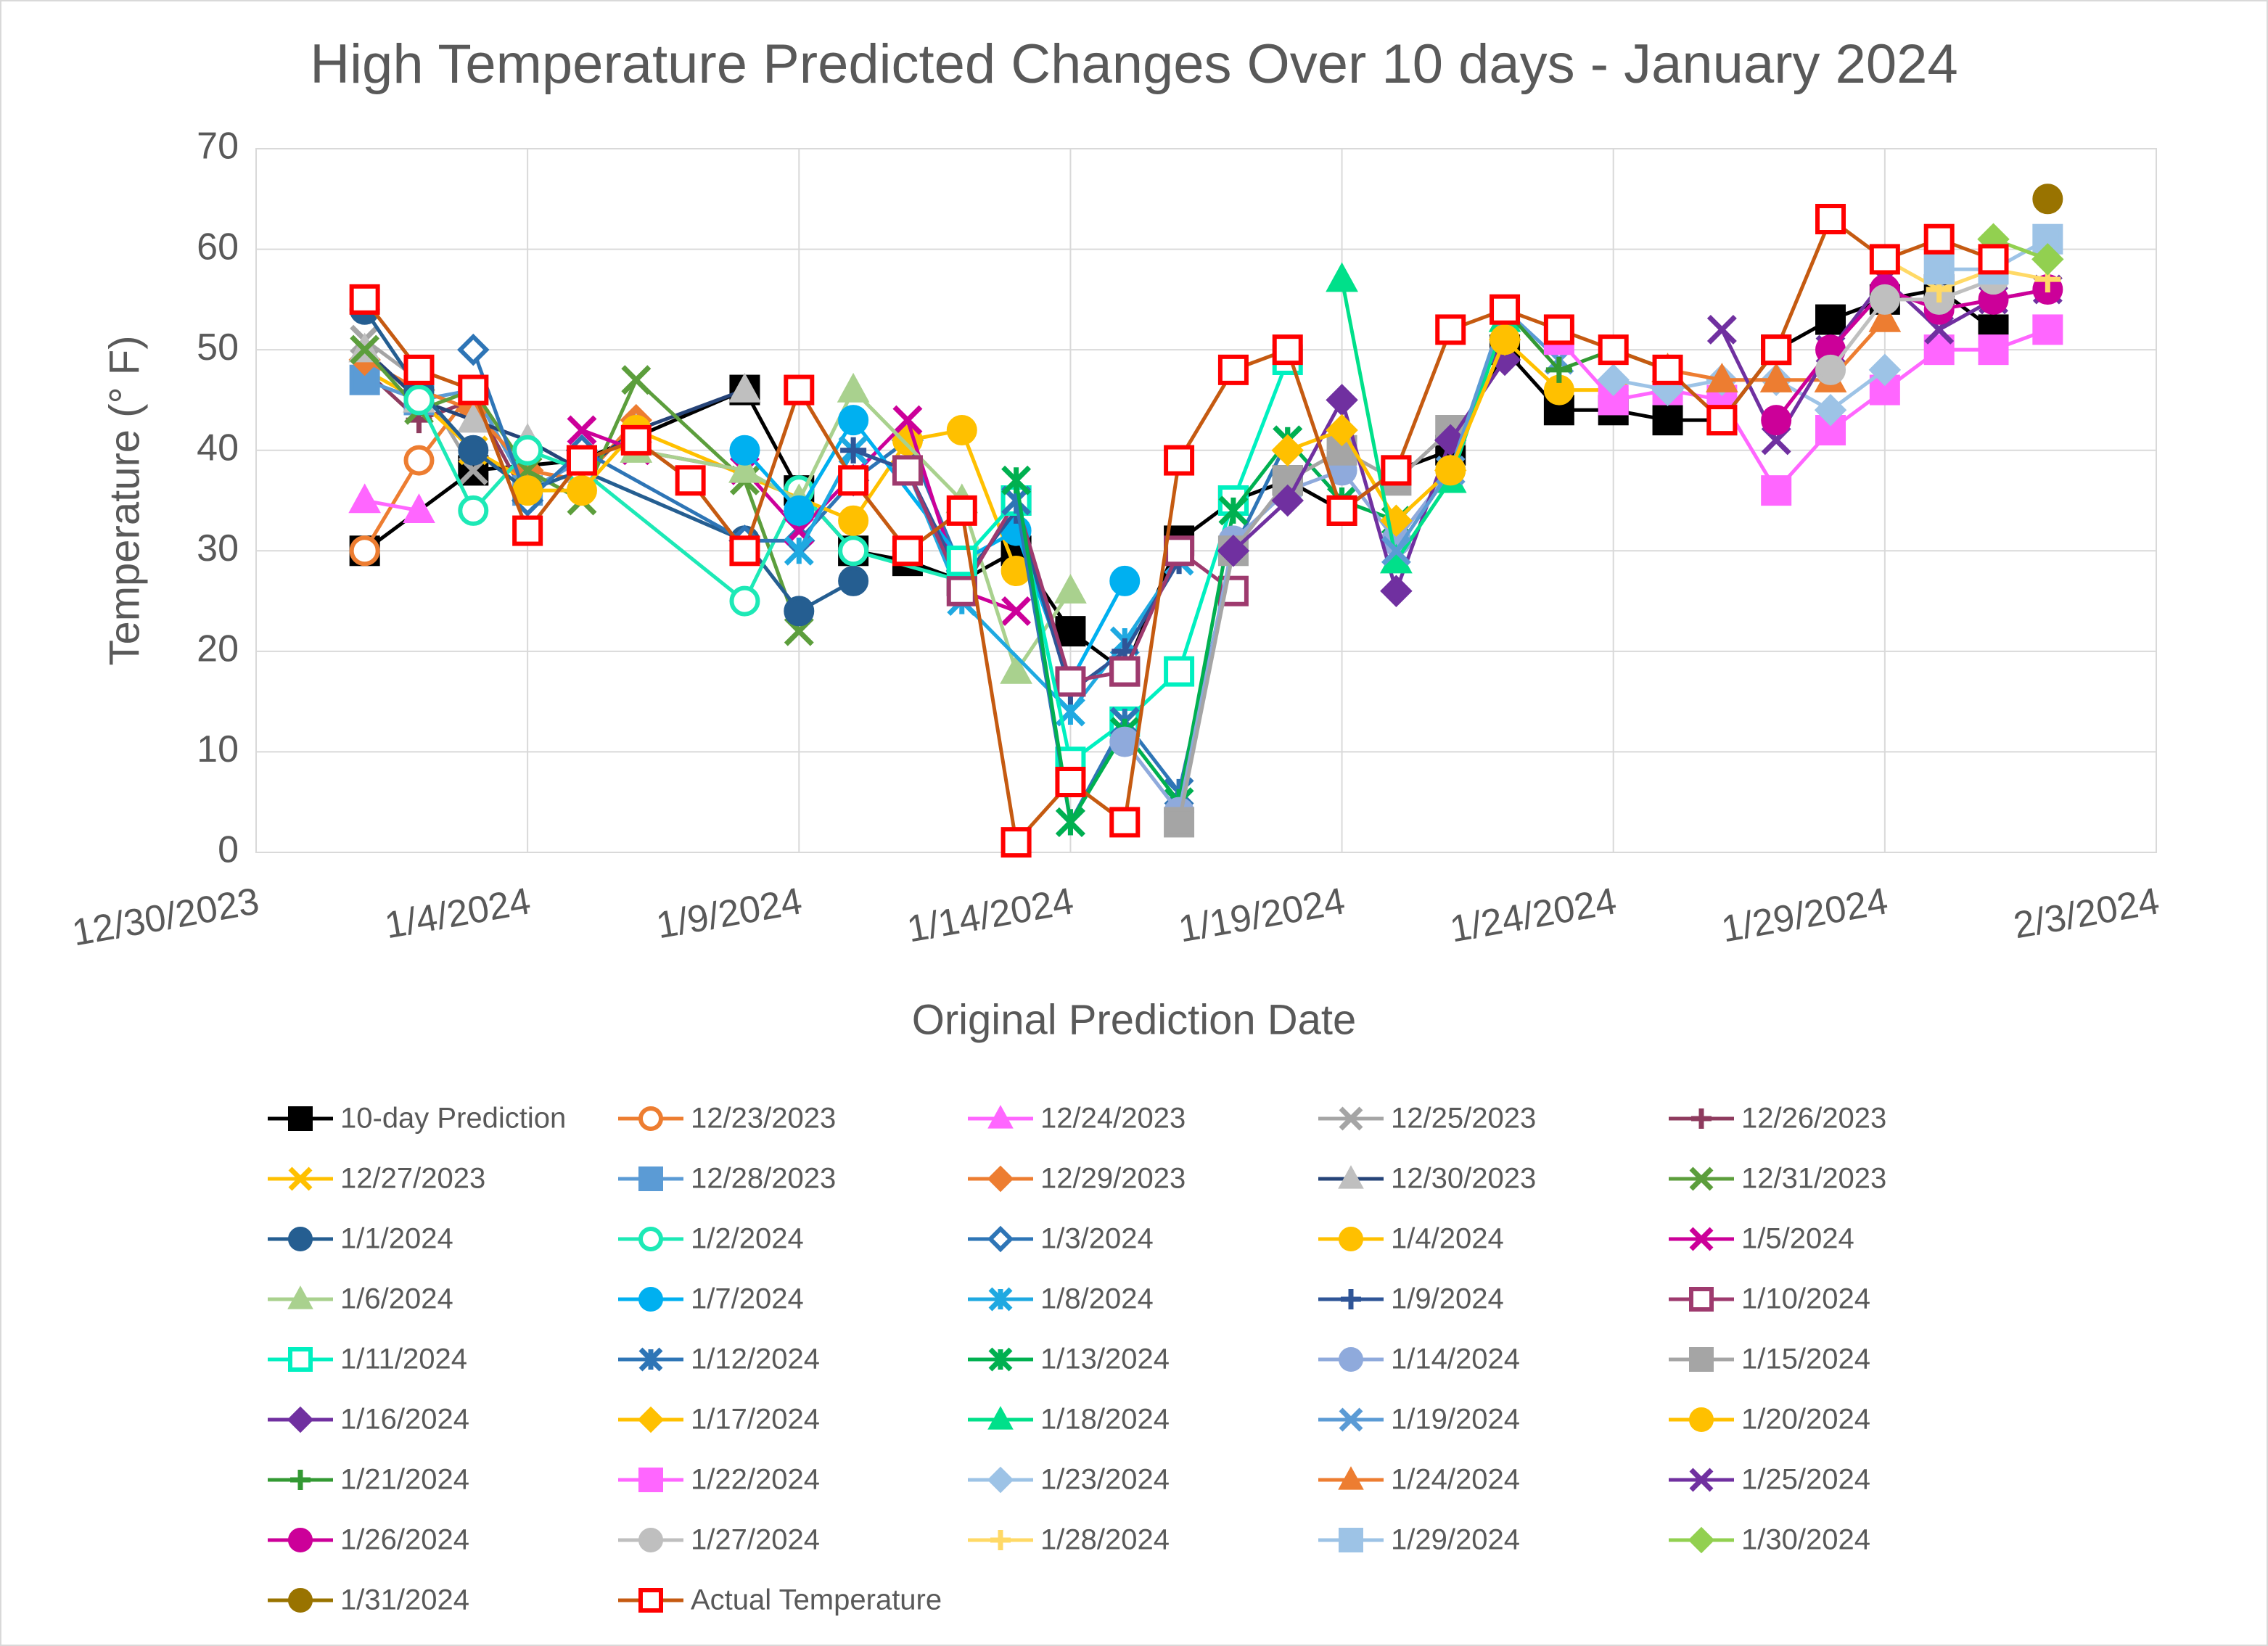 The height and width of the screenshot is (1646, 2268). I want to click on legend-label: 12/31/2023, so click(1814, 1179).